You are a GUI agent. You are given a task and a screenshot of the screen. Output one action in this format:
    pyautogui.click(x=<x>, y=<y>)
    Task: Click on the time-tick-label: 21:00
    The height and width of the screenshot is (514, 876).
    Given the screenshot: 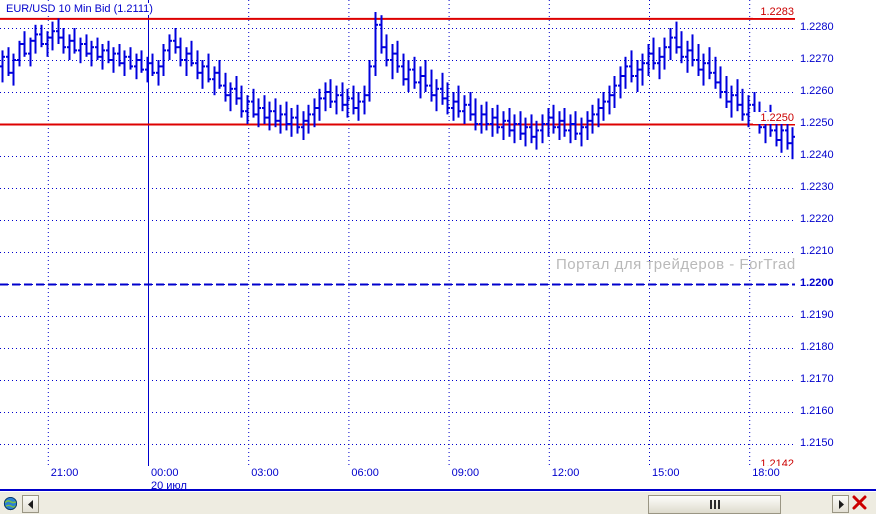 What is the action you would take?
    pyautogui.click(x=64, y=473)
    